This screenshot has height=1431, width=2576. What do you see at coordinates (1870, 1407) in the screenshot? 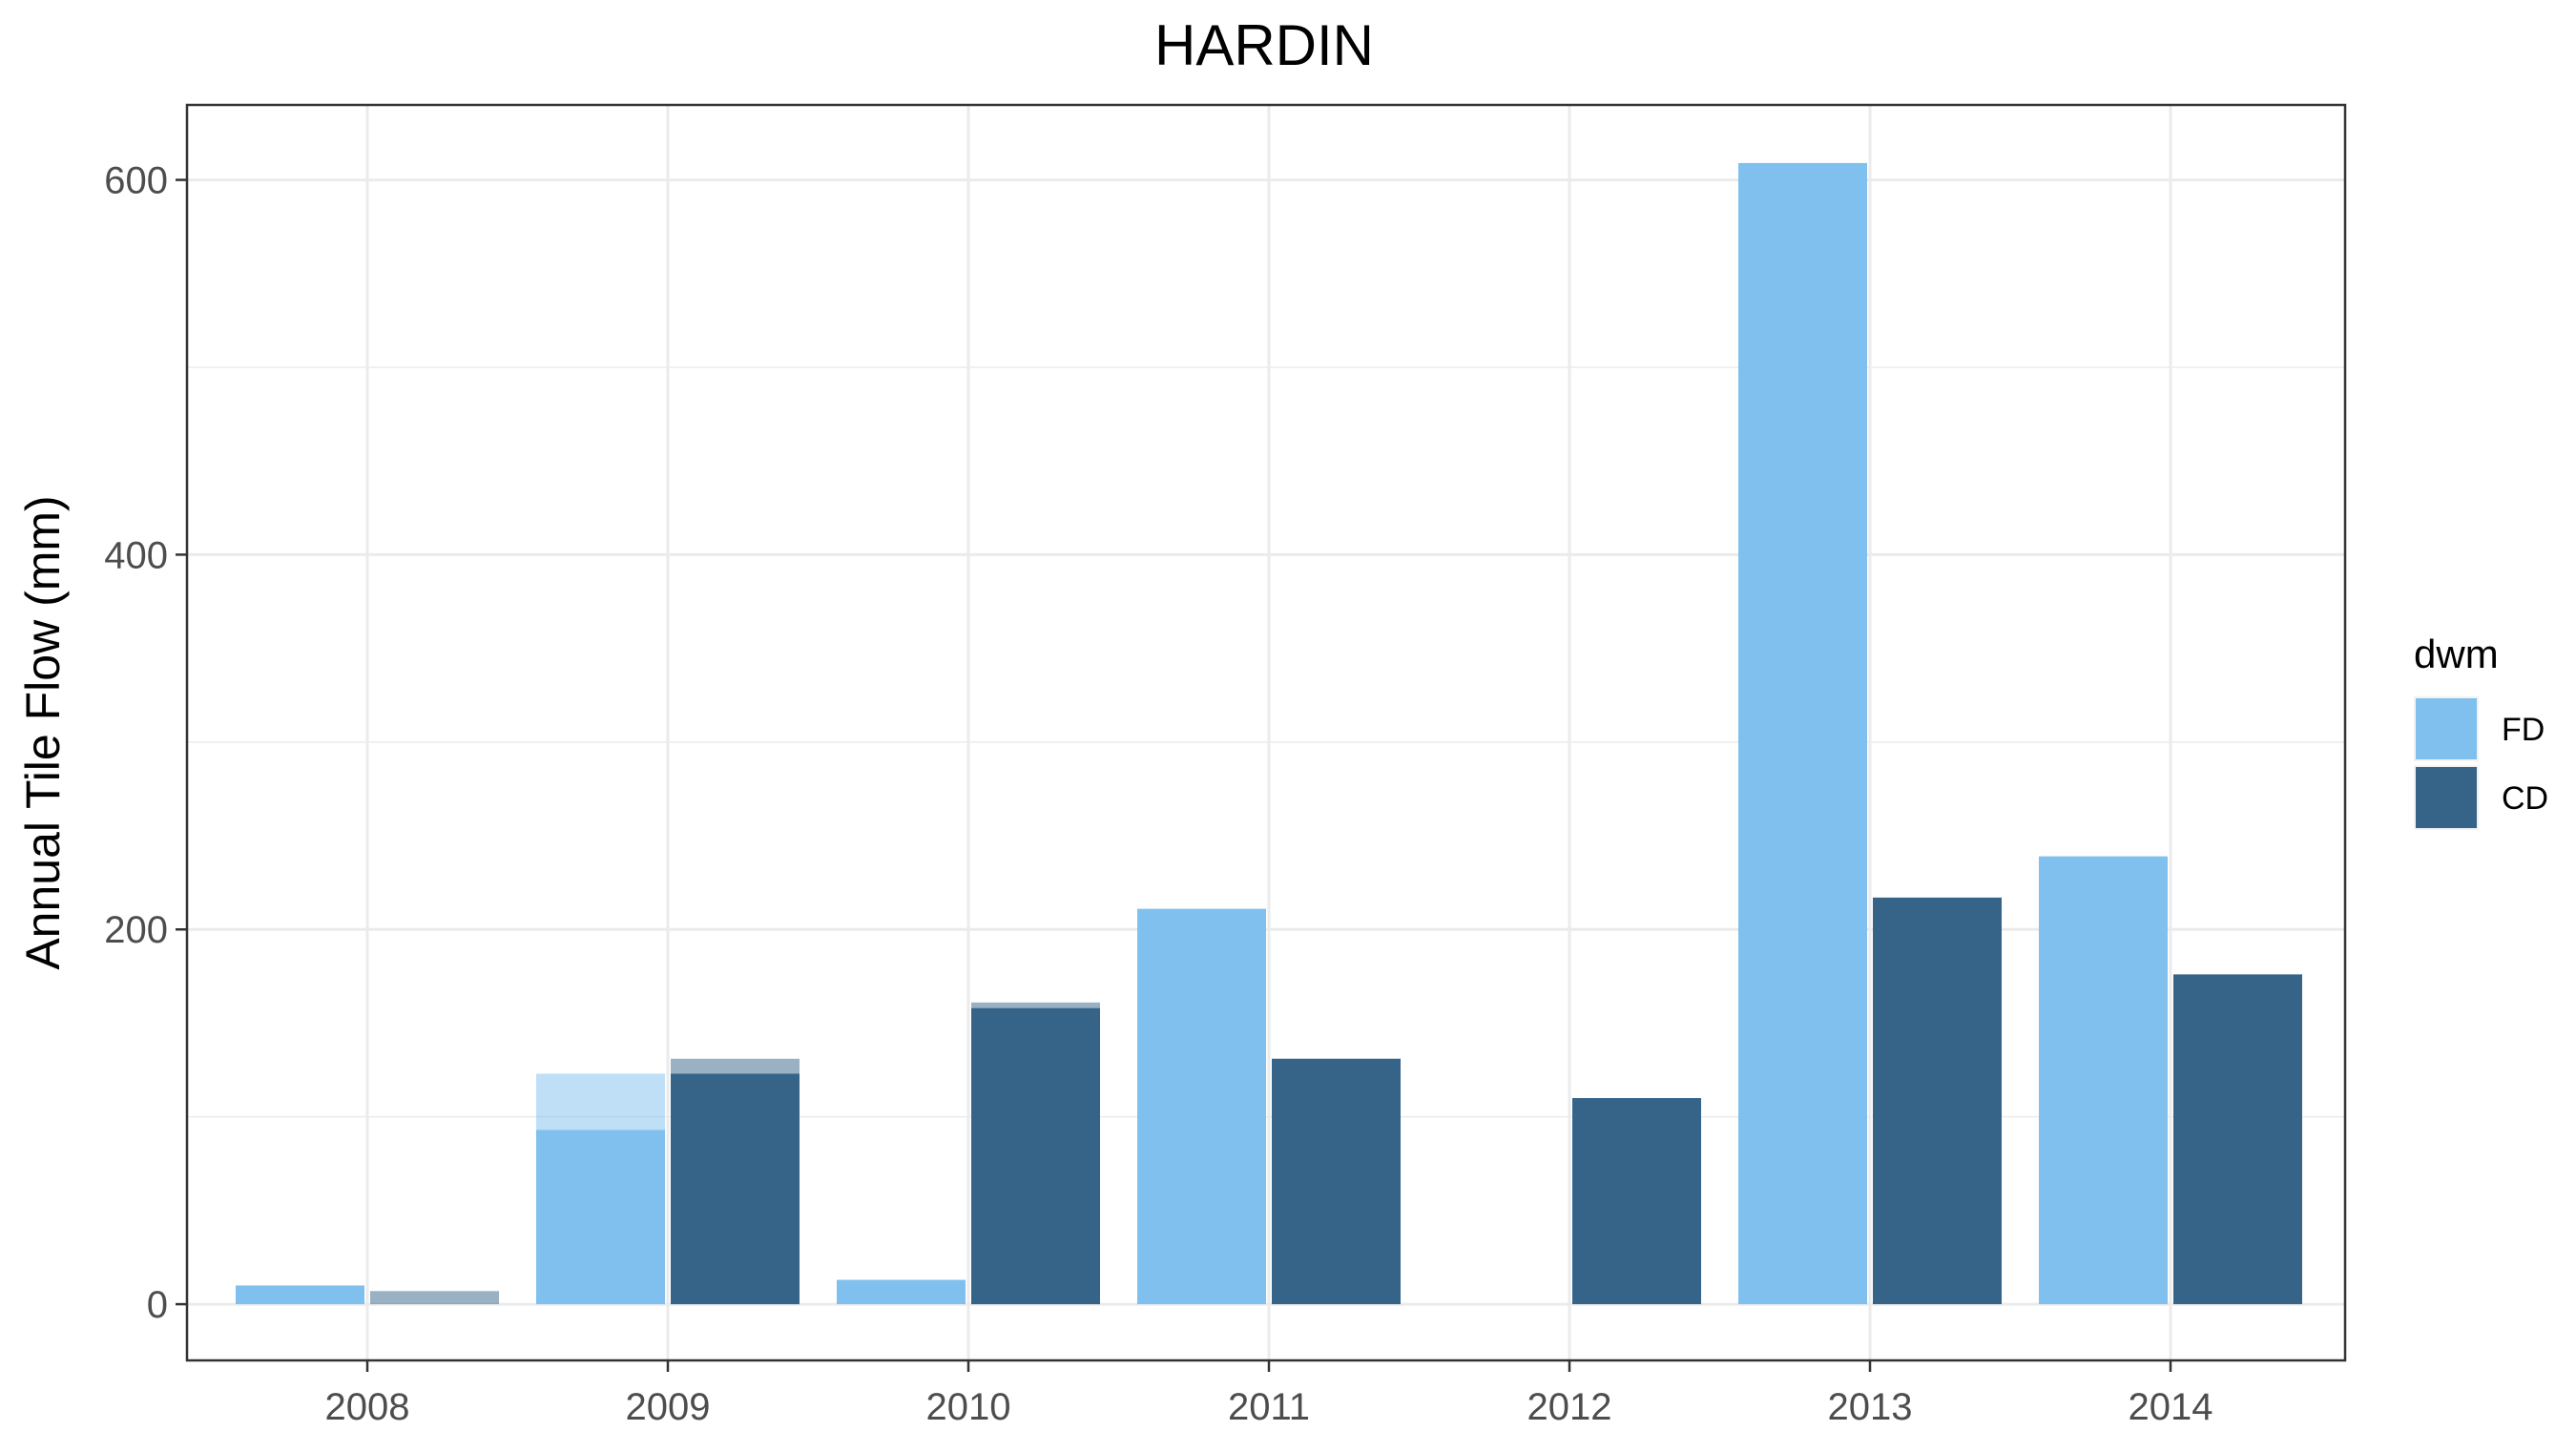
I see `x-tick-label: 2013` at bounding box center [1870, 1407].